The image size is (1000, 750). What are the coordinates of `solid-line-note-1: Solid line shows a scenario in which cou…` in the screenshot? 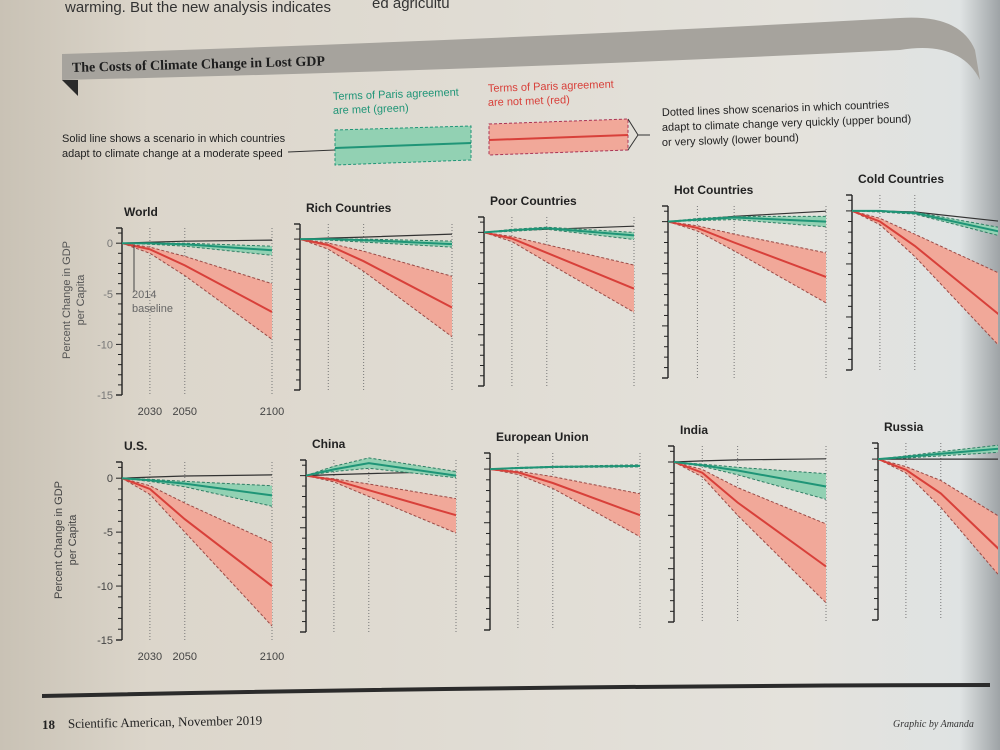 It's located at (174, 139).